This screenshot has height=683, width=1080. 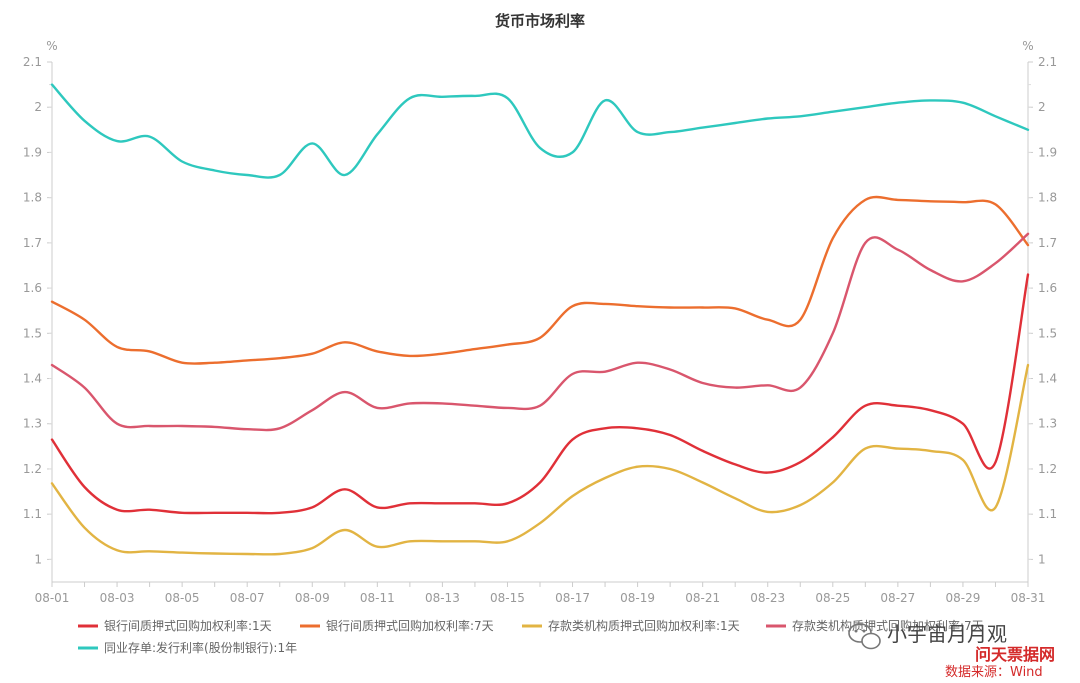 I want to click on x-tick-label: 08-09, so click(x=312, y=598).